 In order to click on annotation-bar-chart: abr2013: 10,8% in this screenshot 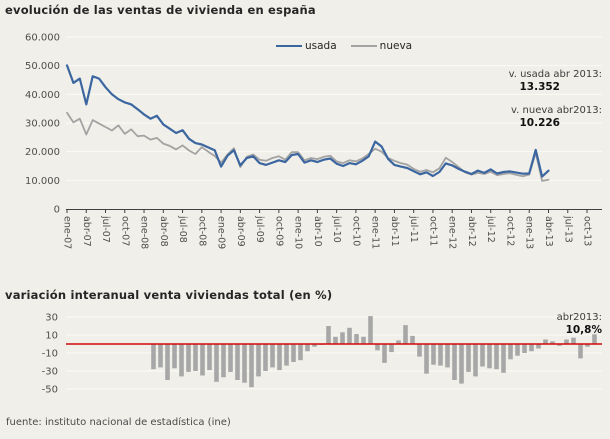, I will do `click(579, 324)`.